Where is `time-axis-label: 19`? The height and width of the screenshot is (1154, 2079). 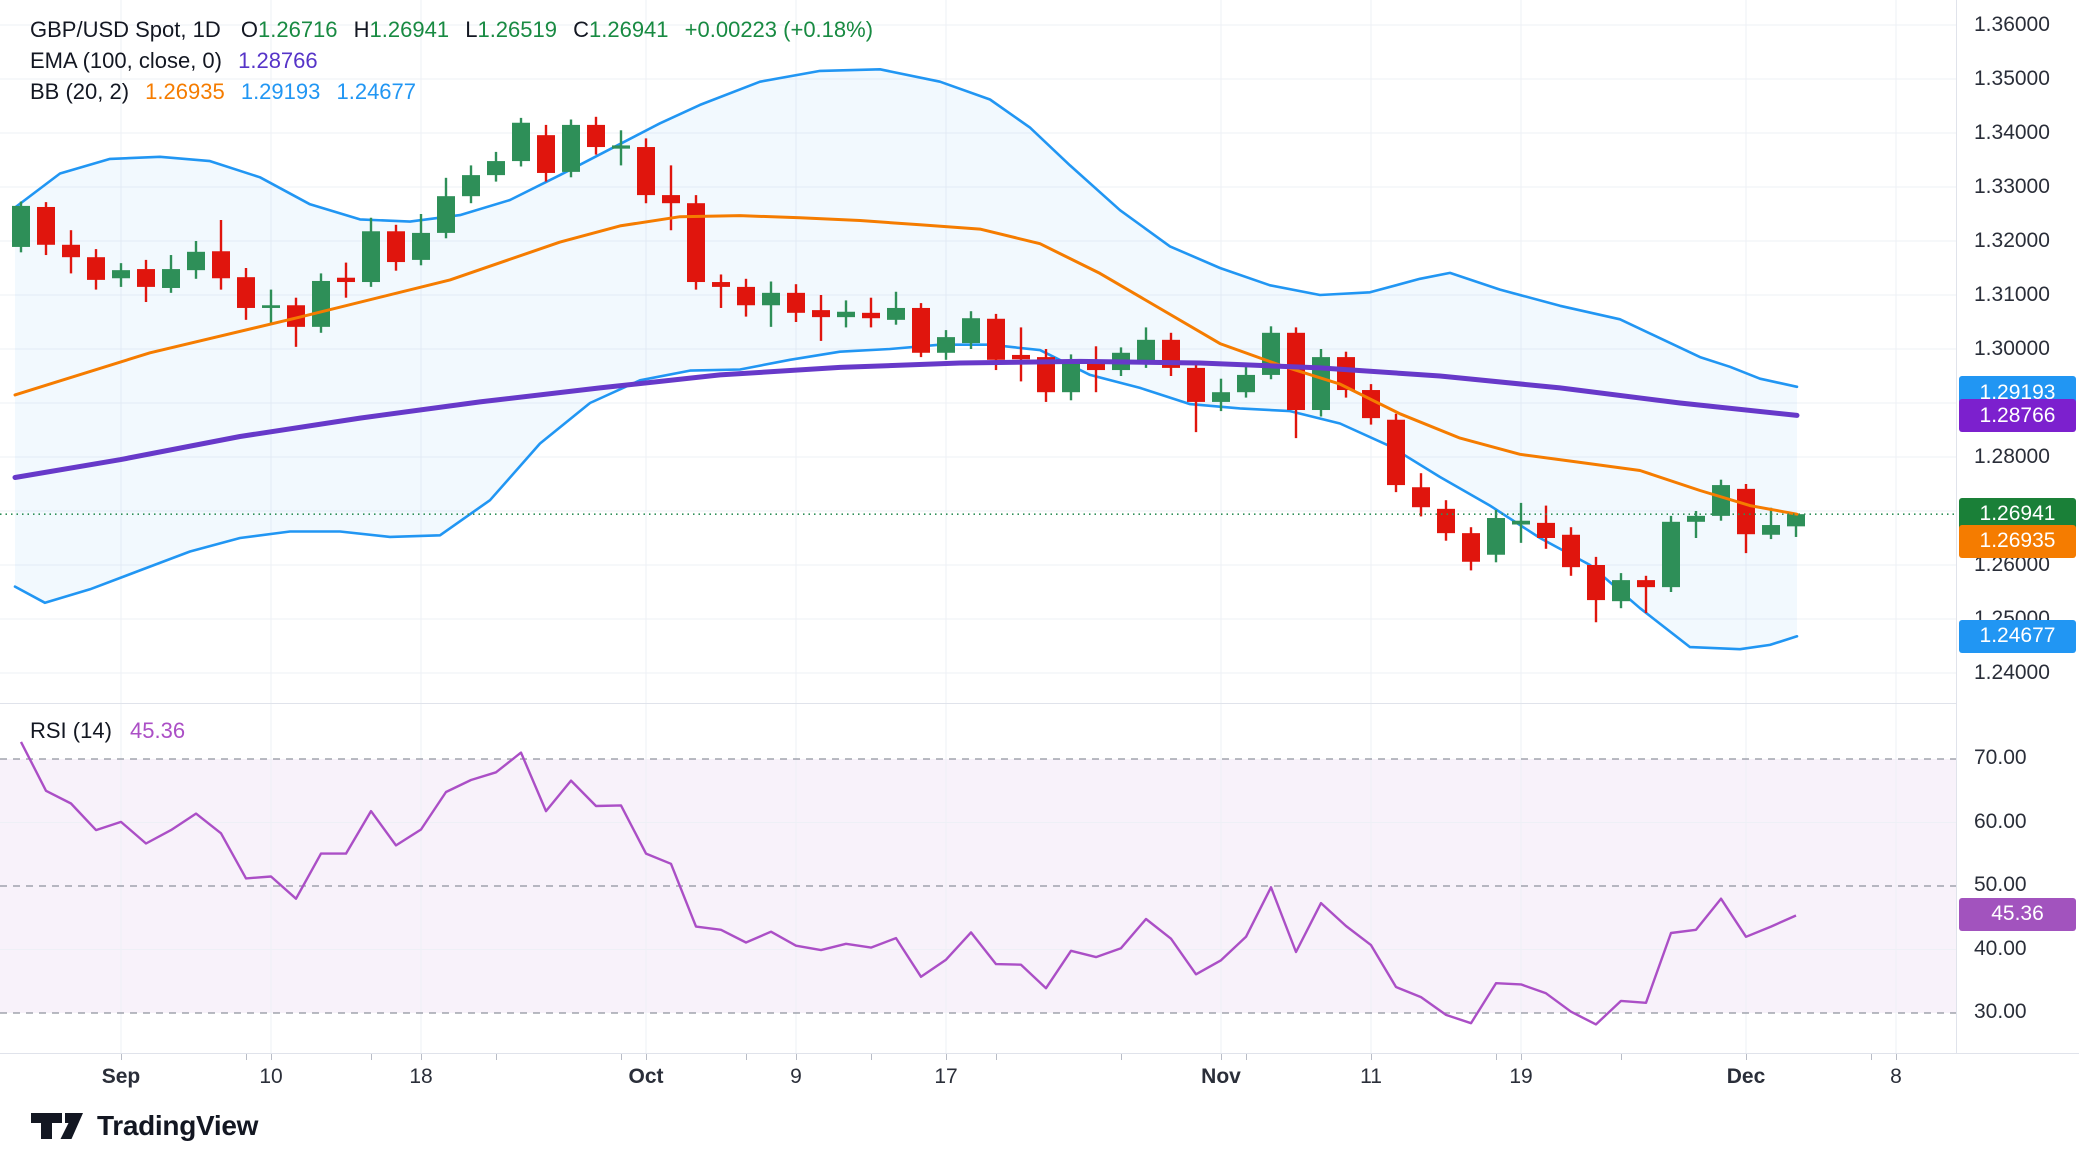
time-axis-label: 19 is located at coordinates (1521, 1076).